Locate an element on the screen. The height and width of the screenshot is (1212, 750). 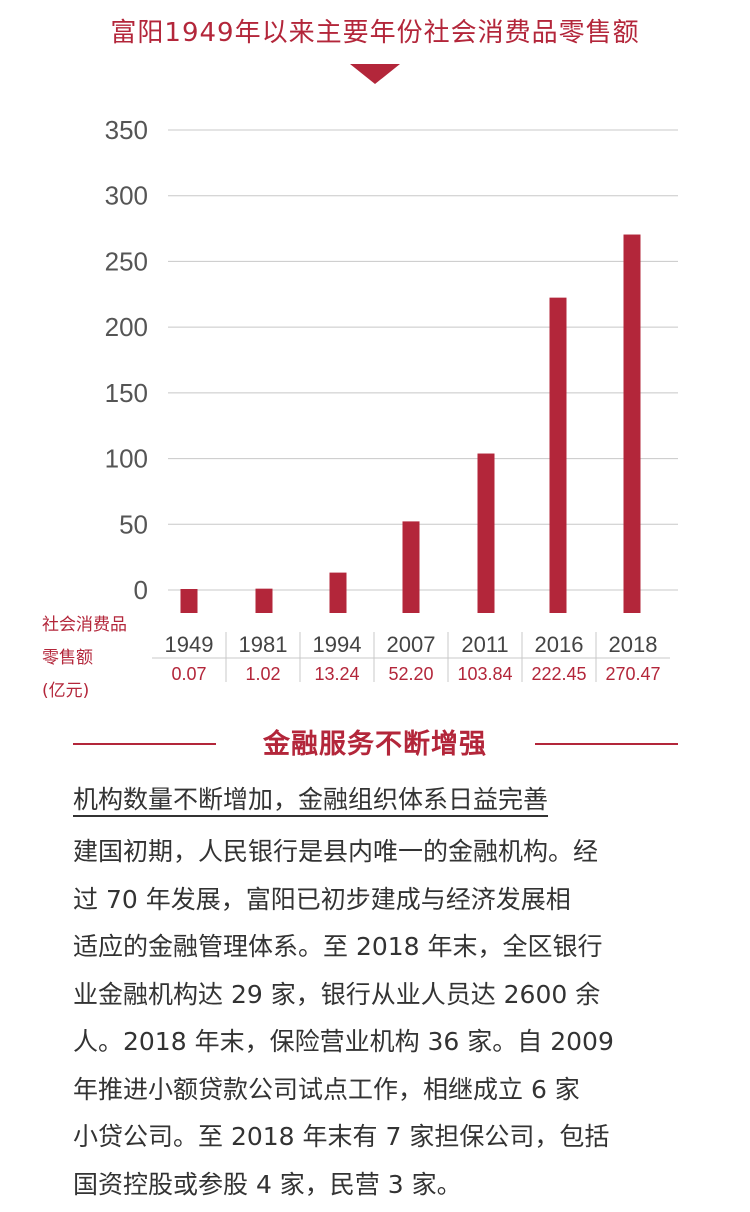
bar-2016 is located at coordinates (558, 455).